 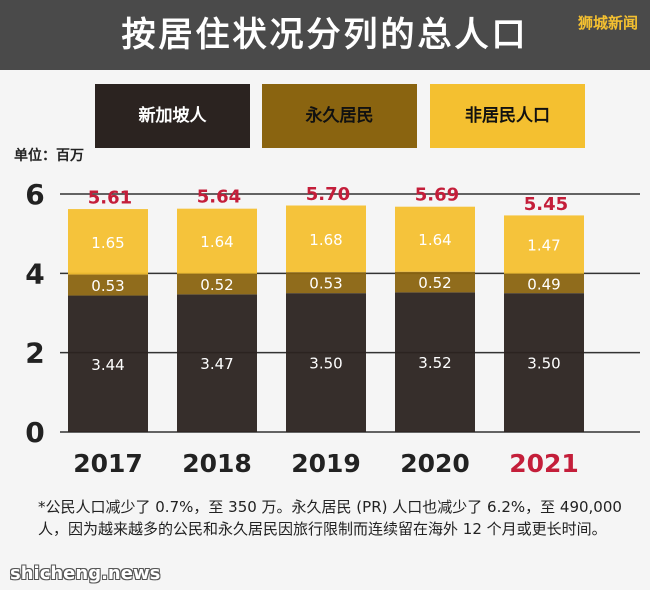 I want to click on total-label: 5.45, so click(x=546, y=204).